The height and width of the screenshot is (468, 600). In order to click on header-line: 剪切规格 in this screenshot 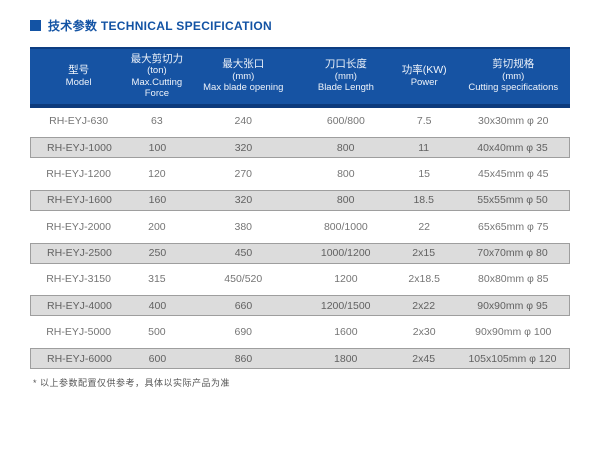, I will do `click(513, 64)`.